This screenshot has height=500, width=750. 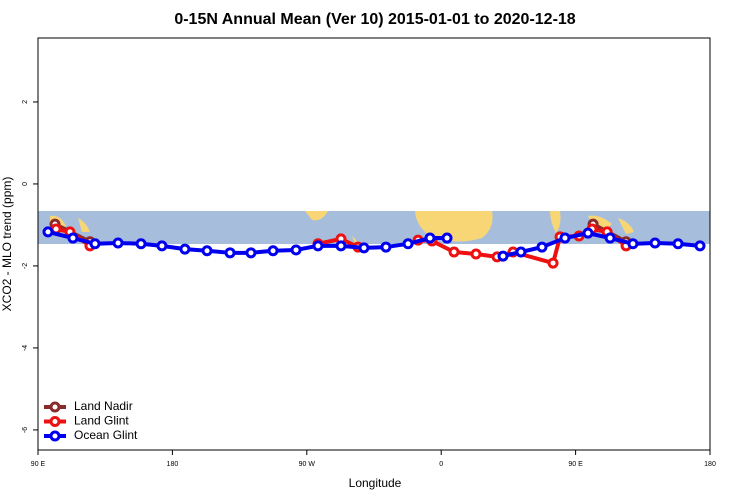 What do you see at coordinates (25, 184) in the screenshot?
I see `y-tick-label: 0` at bounding box center [25, 184].